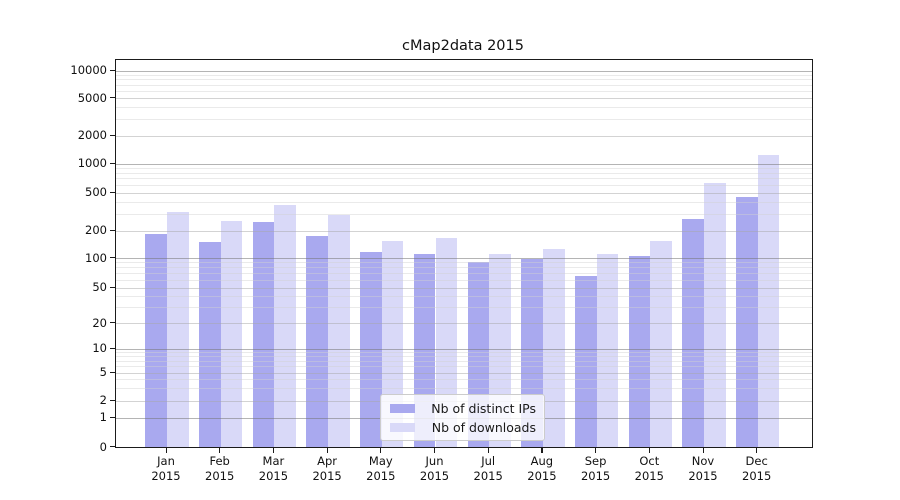  What do you see at coordinates (103, 417) in the screenshot?
I see `y-tick-label-1: 1` at bounding box center [103, 417].